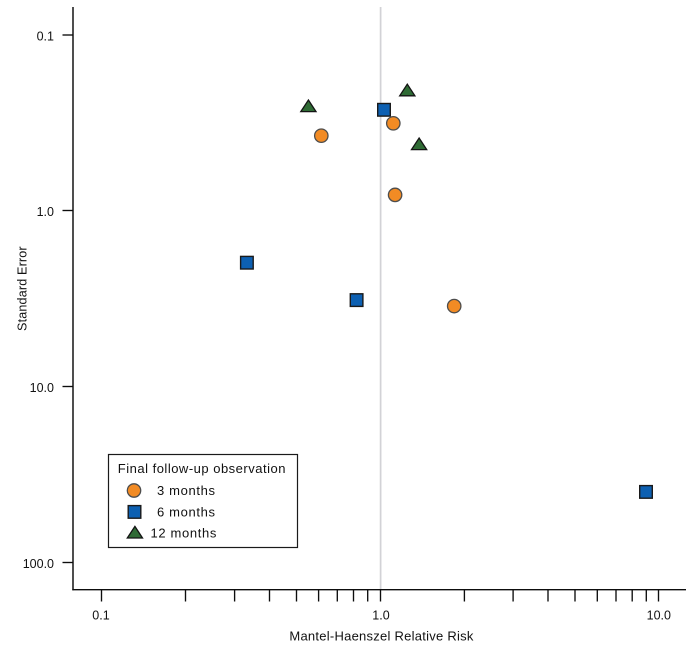 The width and height of the screenshot is (692, 649). What do you see at coordinates (381, 636) in the screenshot?
I see `svg-text: Mantel-Haenszel Relative Risk` at bounding box center [381, 636].